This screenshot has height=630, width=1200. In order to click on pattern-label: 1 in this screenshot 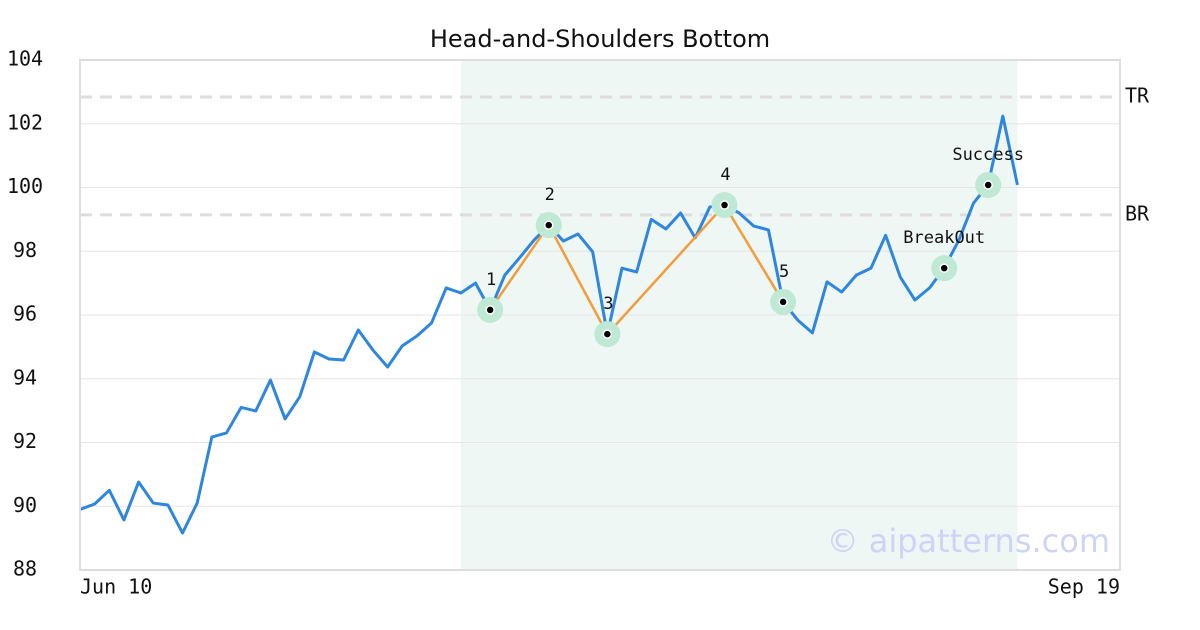, I will do `click(491, 280)`.